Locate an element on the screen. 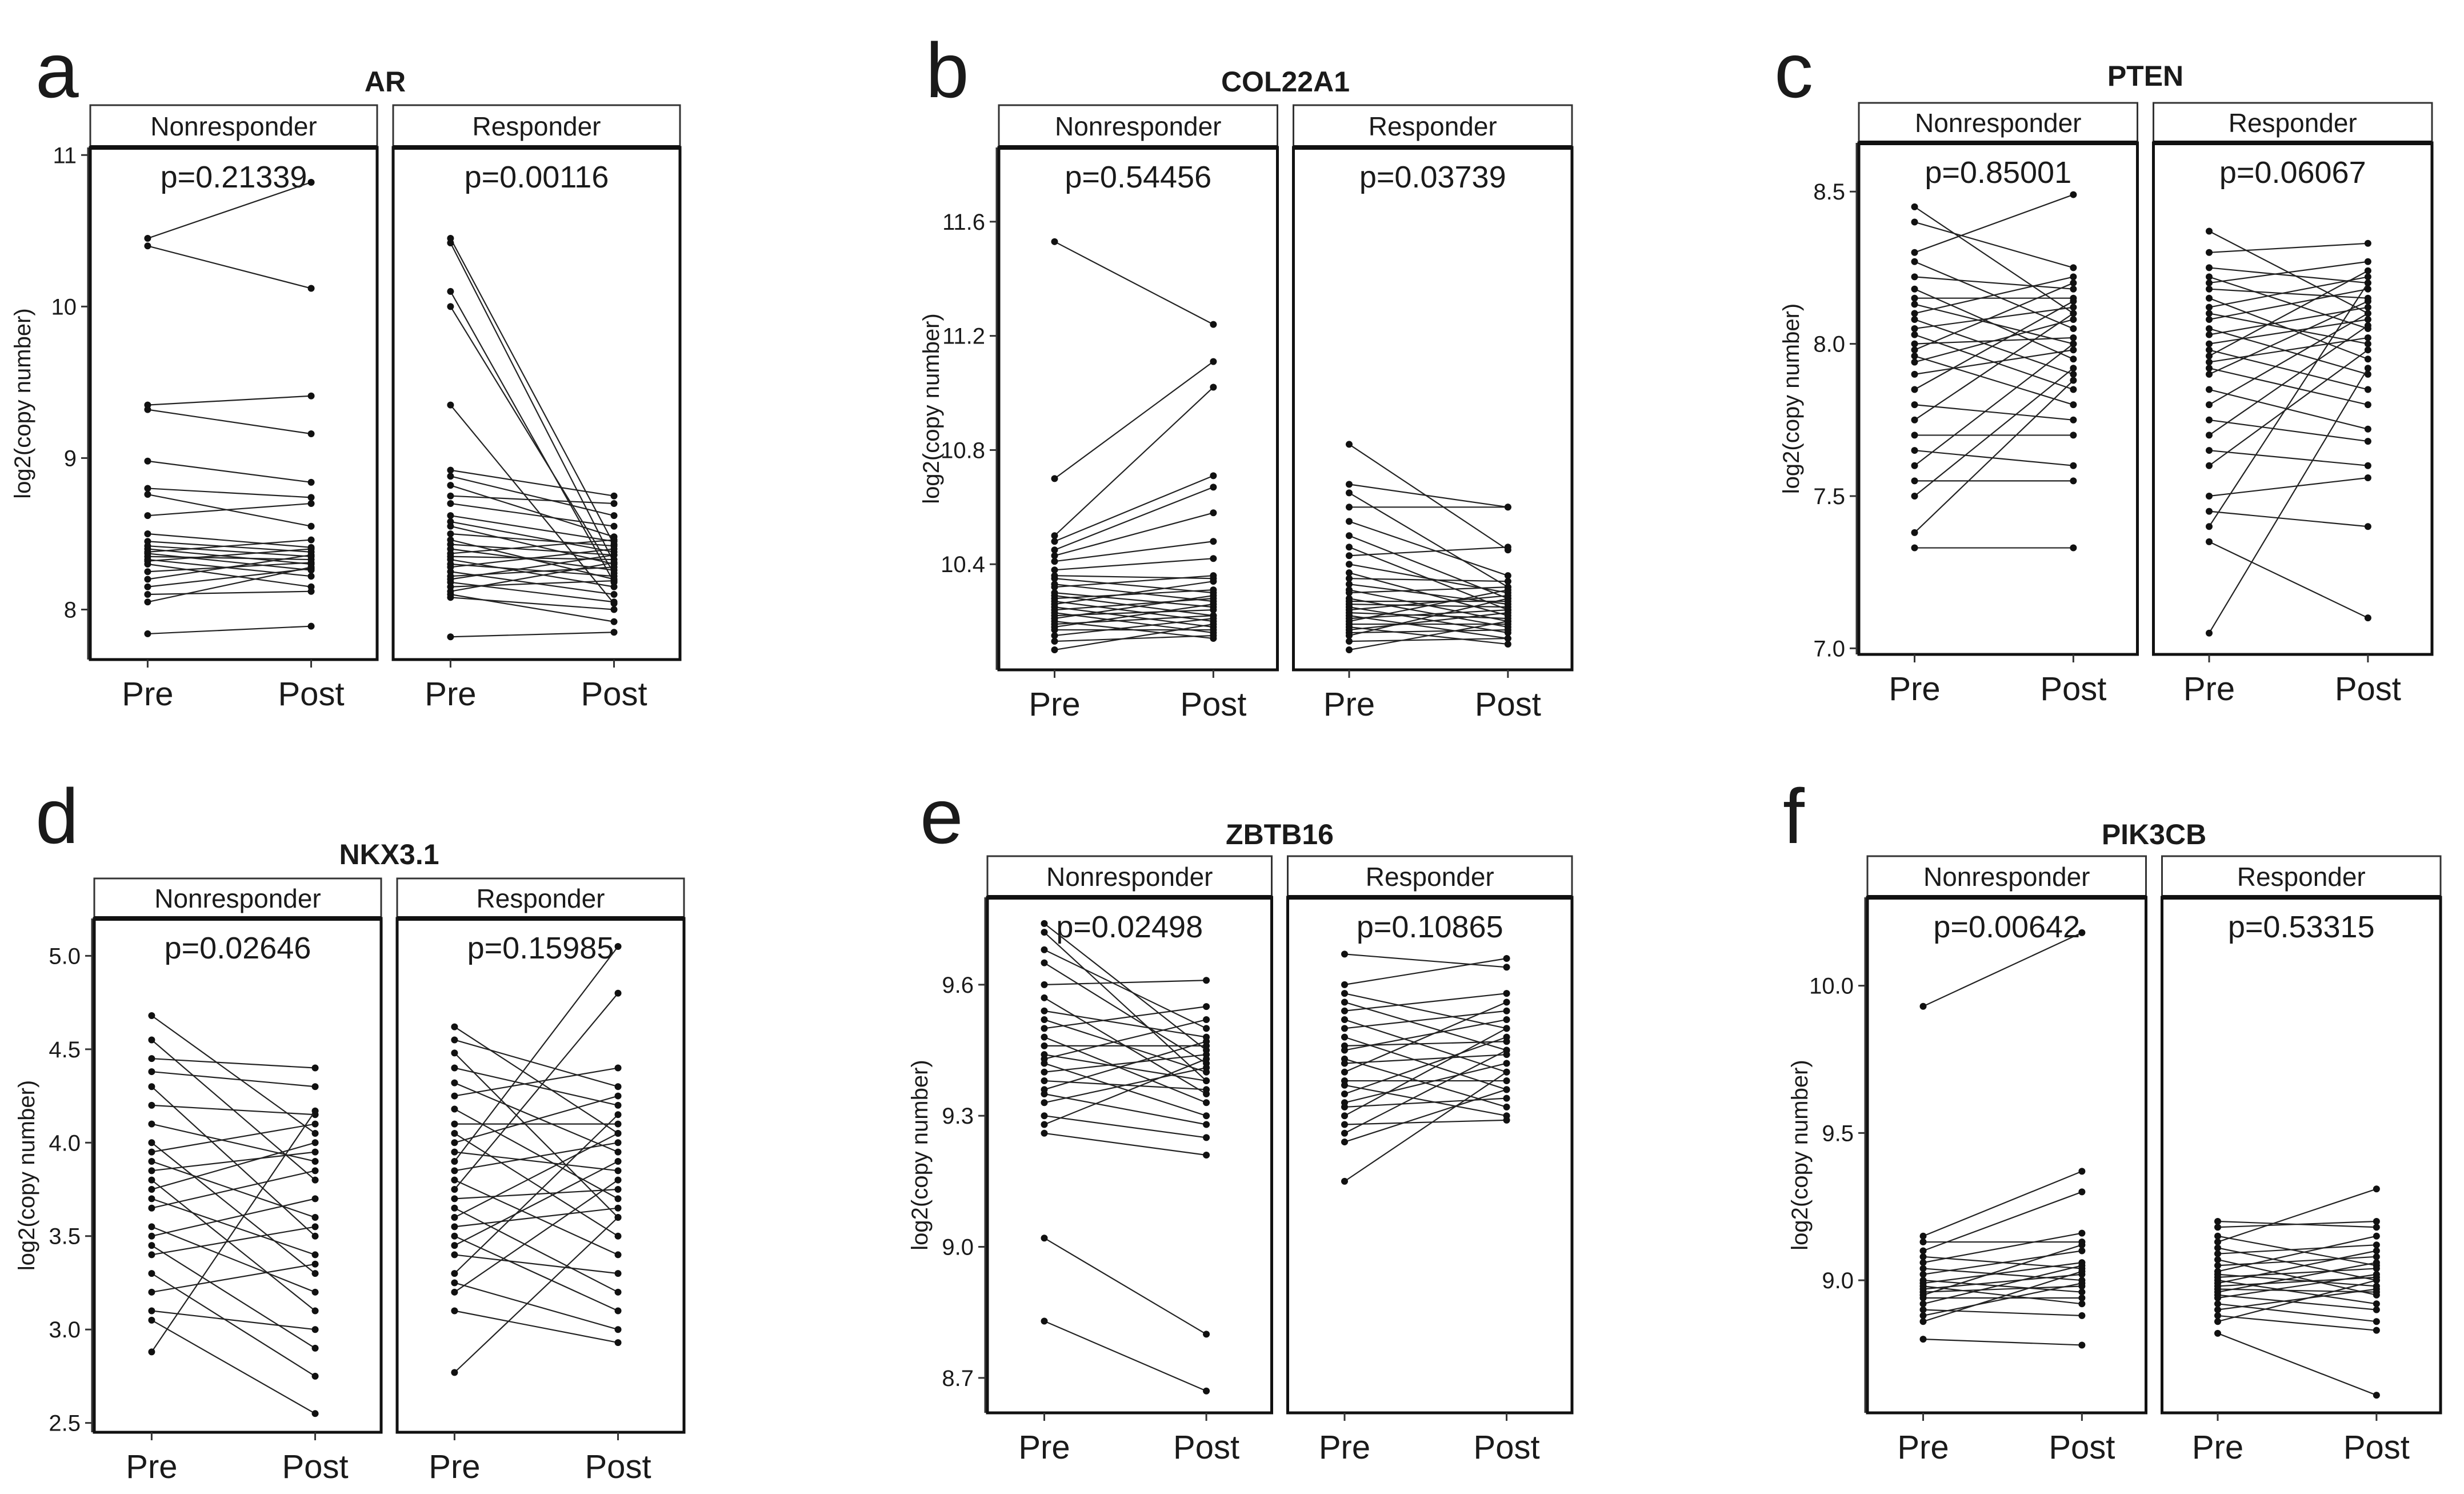 The width and height of the screenshot is (2464, 1494). x-tick-label: Post is located at coordinates (2368, 689).